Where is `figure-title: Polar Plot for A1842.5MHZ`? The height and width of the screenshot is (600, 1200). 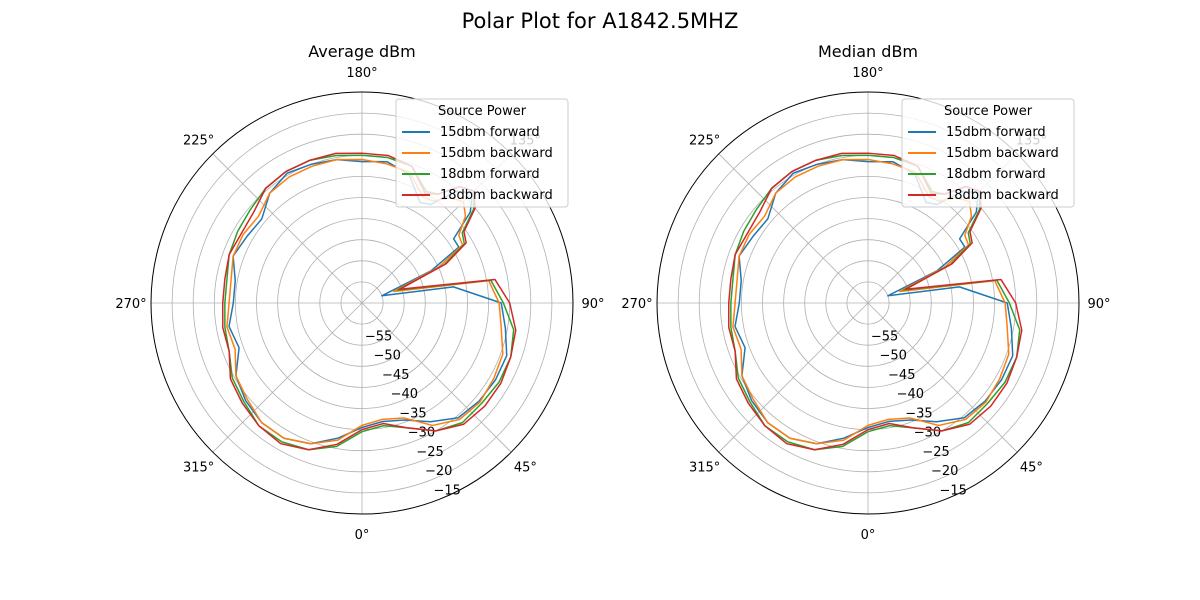
figure-title: Polar Plot for A1842.5MHZ is located at coordinates (600, 21).